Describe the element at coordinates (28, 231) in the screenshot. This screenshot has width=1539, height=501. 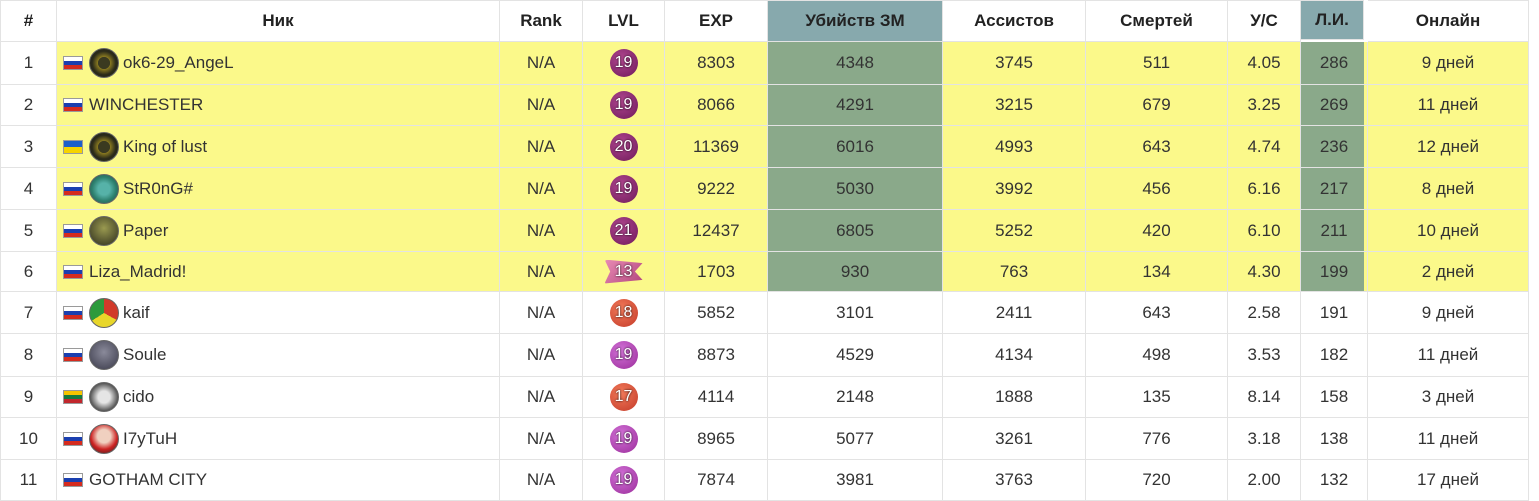
I see `col-num-cell: 5` at that location.